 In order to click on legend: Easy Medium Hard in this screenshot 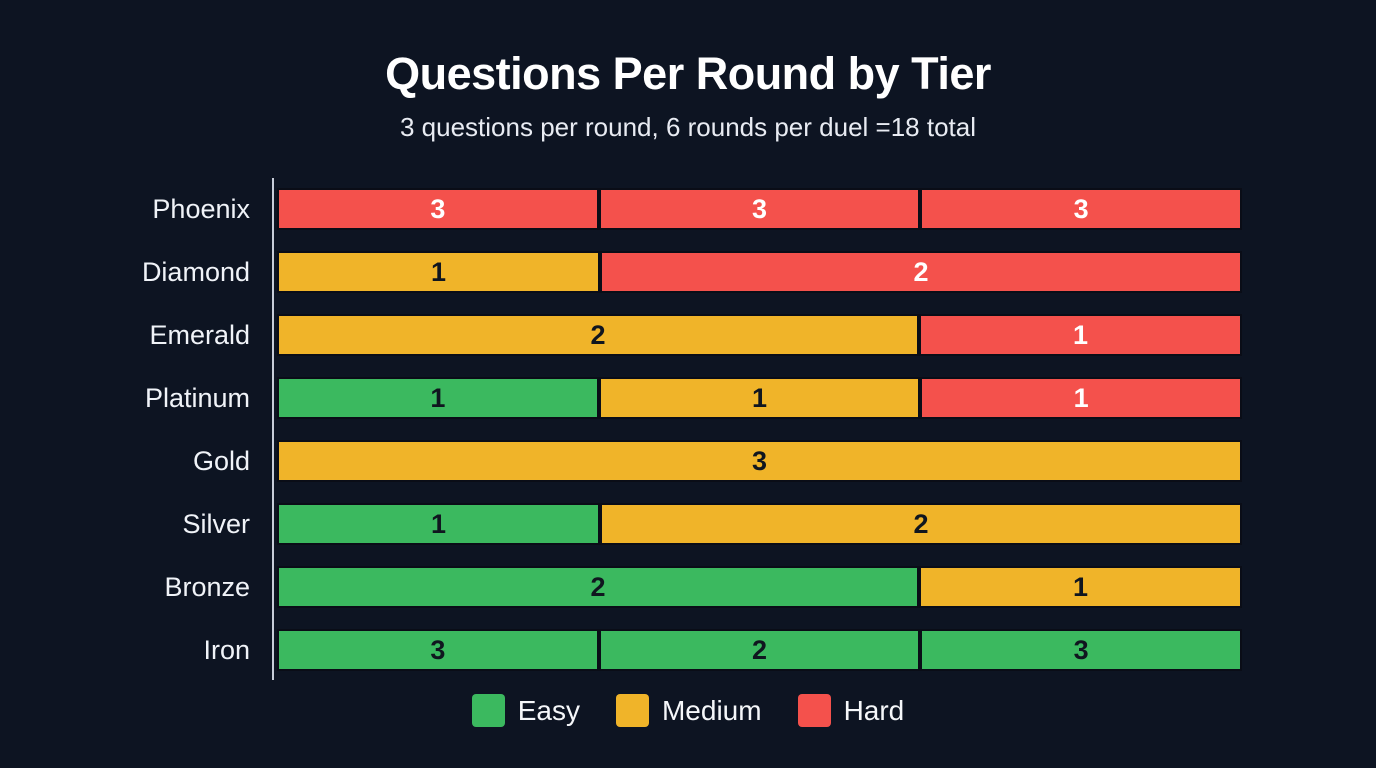, I will do `click(688, 710)`.